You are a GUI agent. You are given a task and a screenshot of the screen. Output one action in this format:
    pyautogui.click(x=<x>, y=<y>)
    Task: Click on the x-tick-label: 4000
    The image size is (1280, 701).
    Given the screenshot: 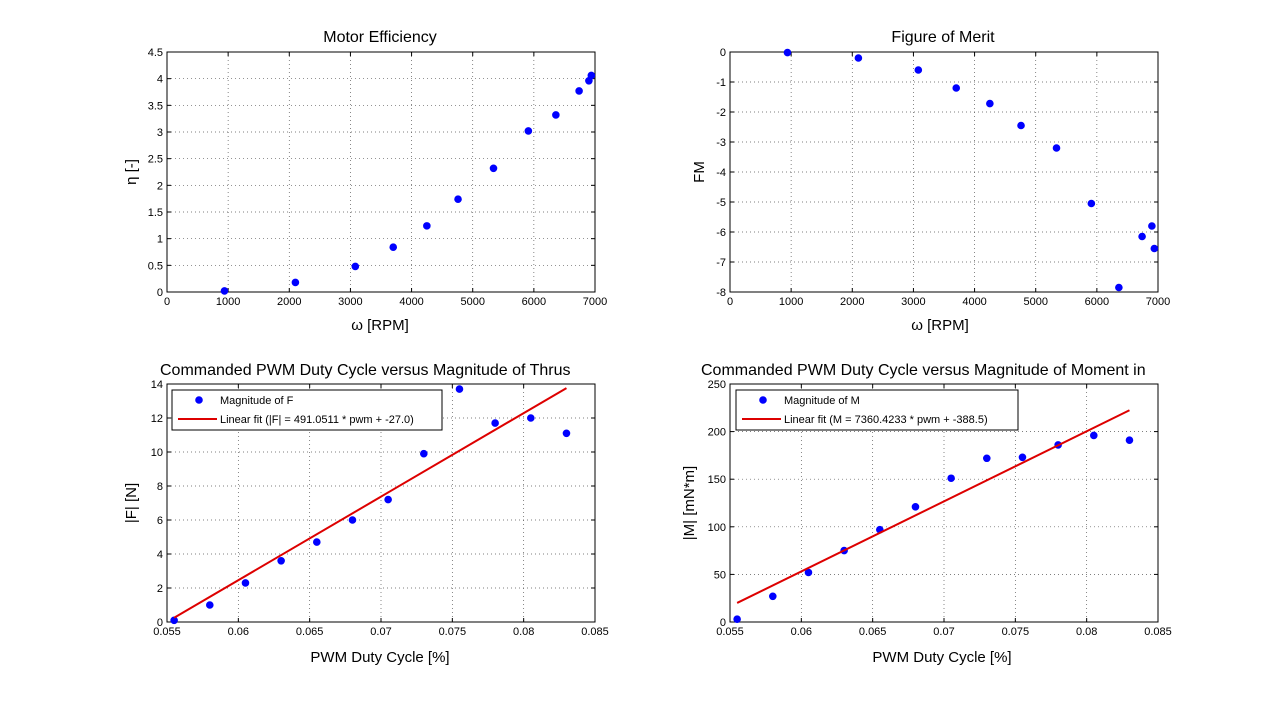 What is the action you would take?
    pyautogui.click(x=411, y=302)
    